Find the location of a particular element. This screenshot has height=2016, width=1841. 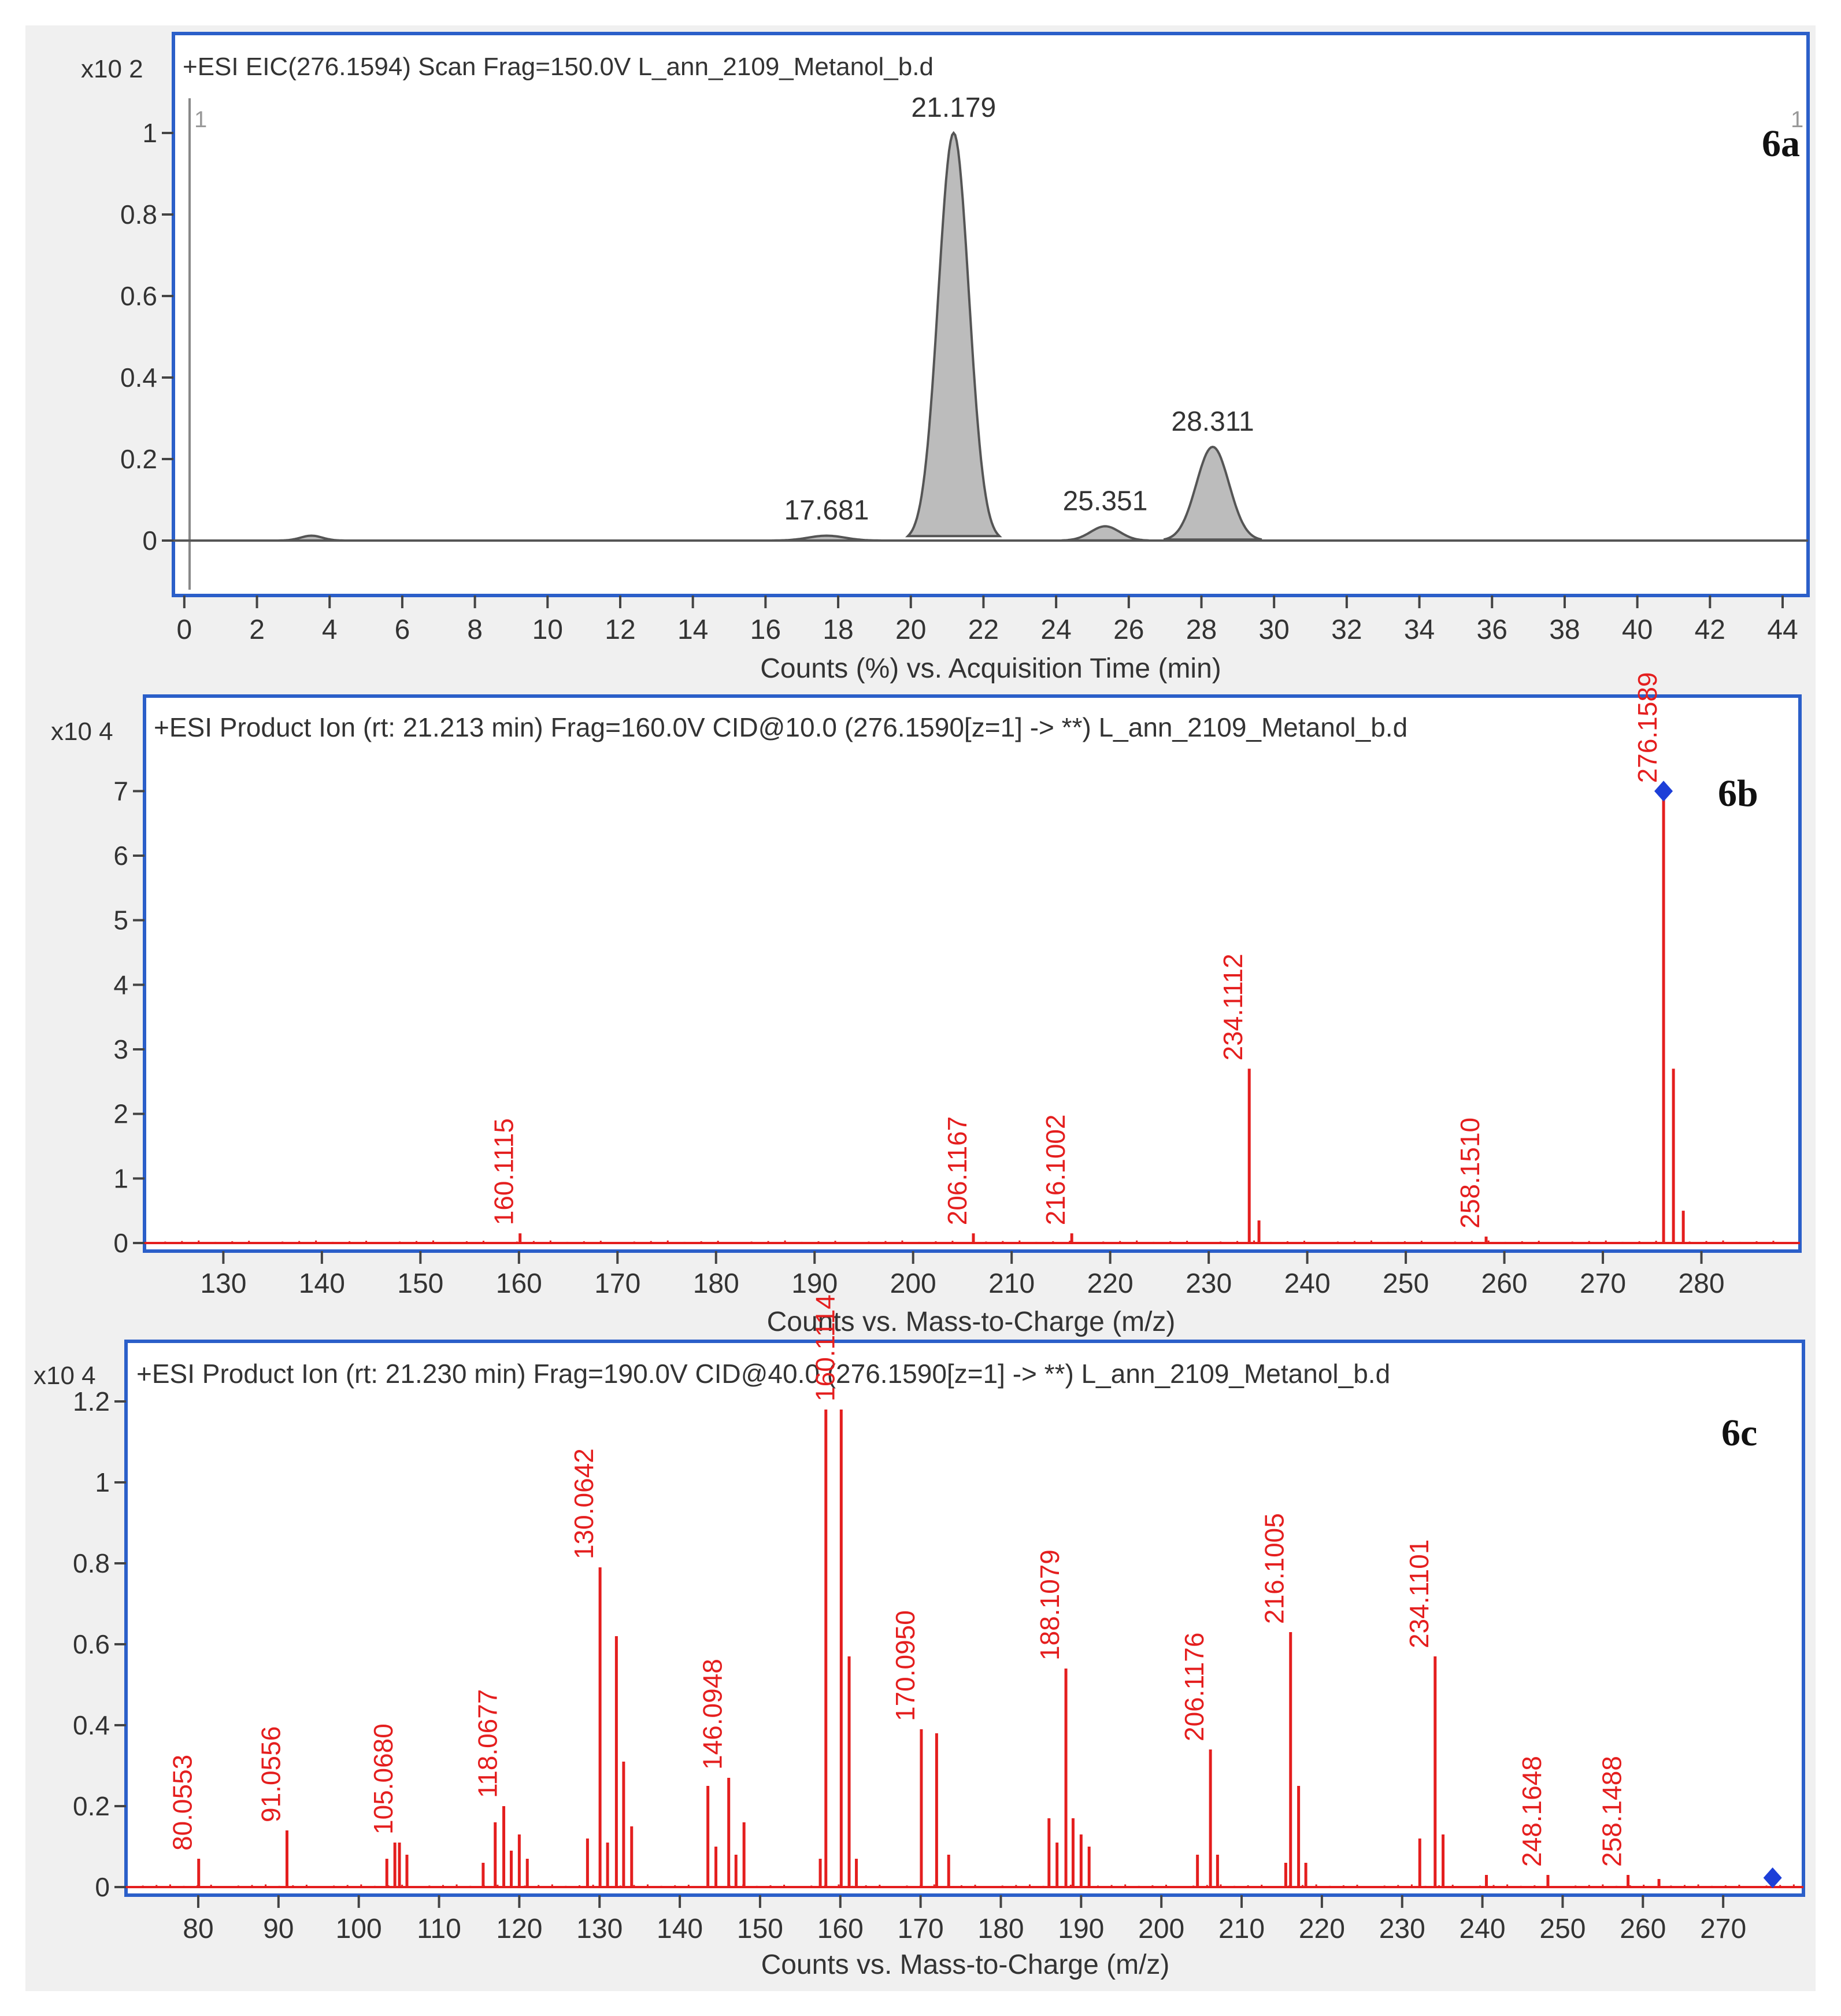

x-tick-label-6a-3: 6 is located at coordinates (402, 630).